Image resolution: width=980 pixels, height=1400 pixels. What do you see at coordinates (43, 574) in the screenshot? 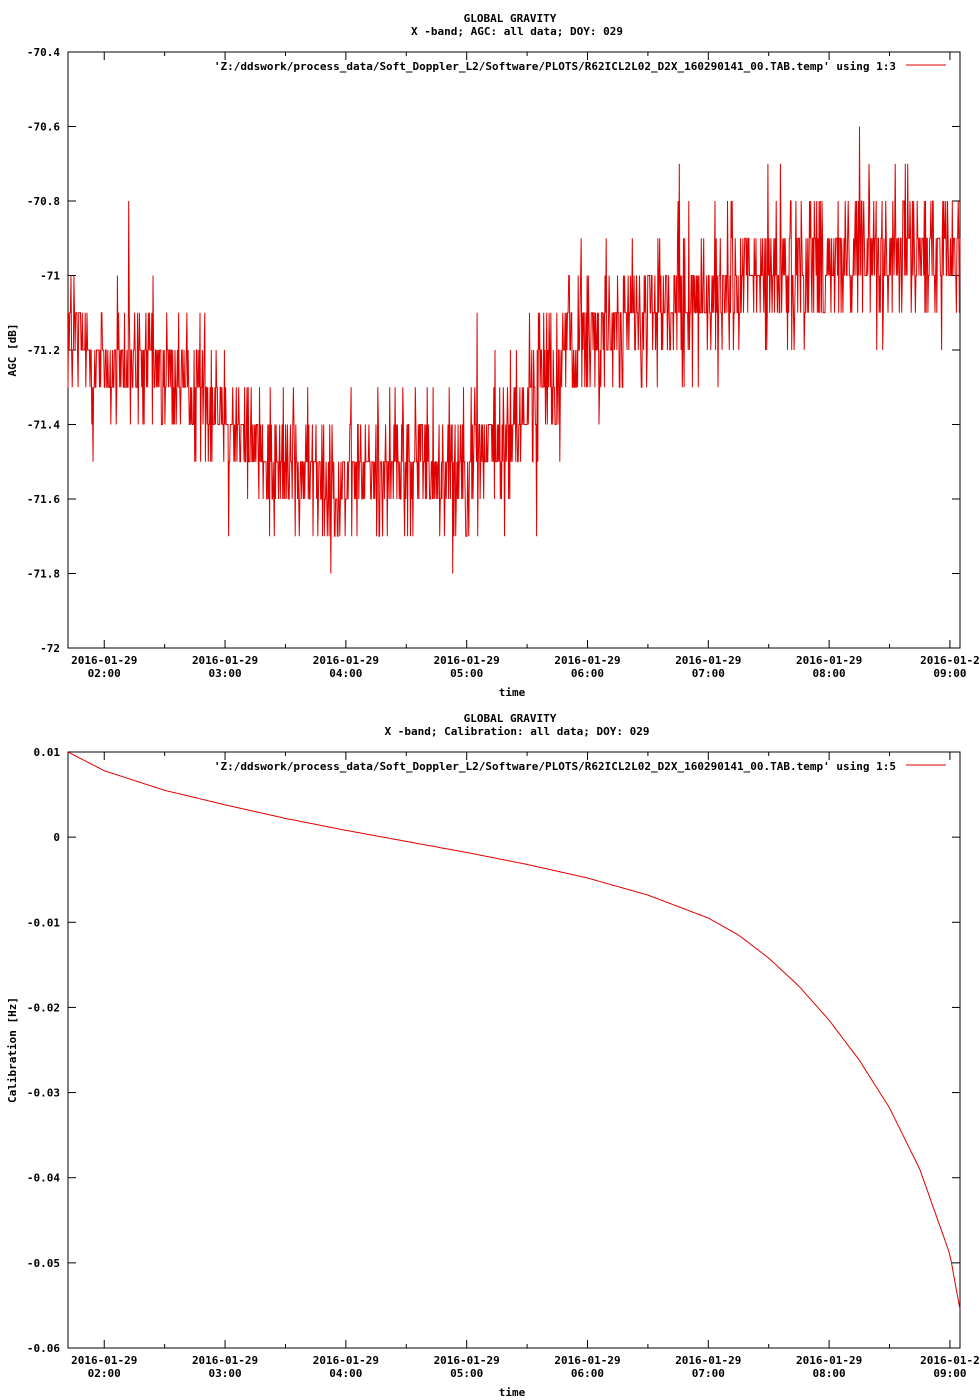
I see `y-tick-label: -71.8` at bounding box center [43, 574].